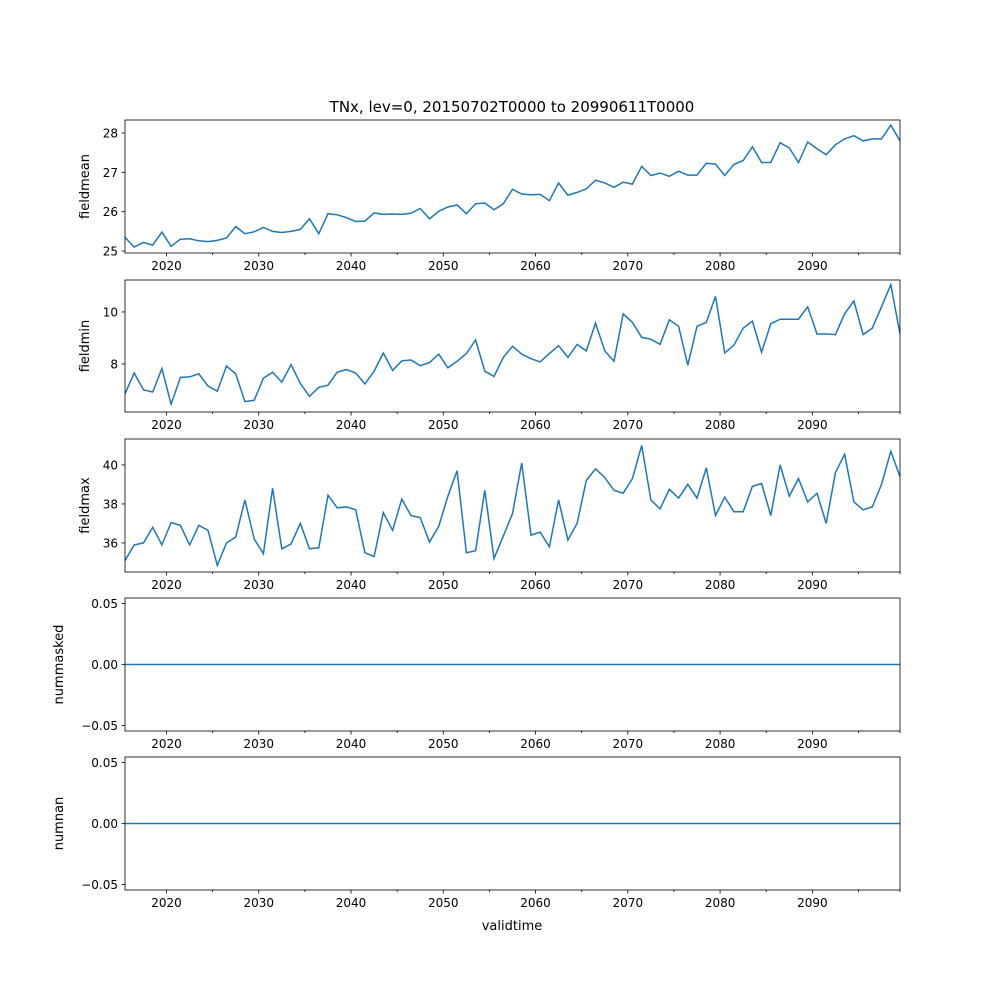 This screenshot has width=1000, height=1000. I want to click on series-line-fieldmin, so click(512, 344).